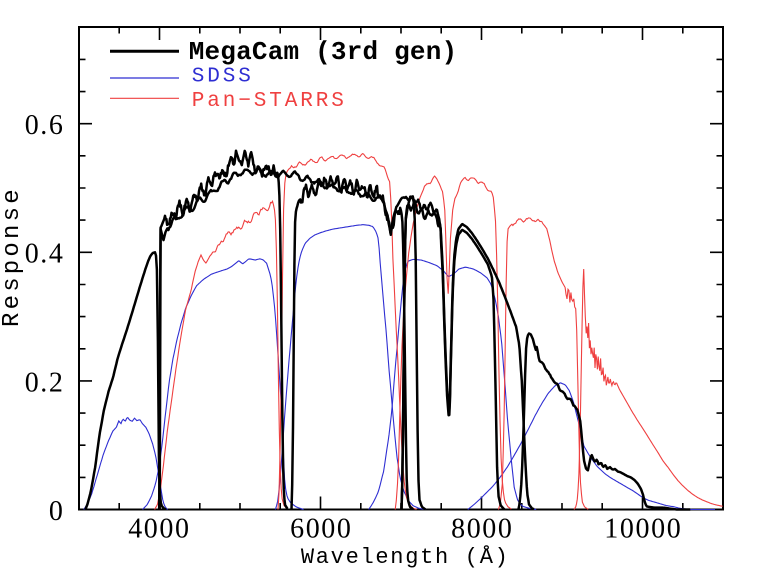 Image resolution: width=768 pixels, height=574 pixels. I want to click on svg-text: Pan−STARRS, so click(269, 101).